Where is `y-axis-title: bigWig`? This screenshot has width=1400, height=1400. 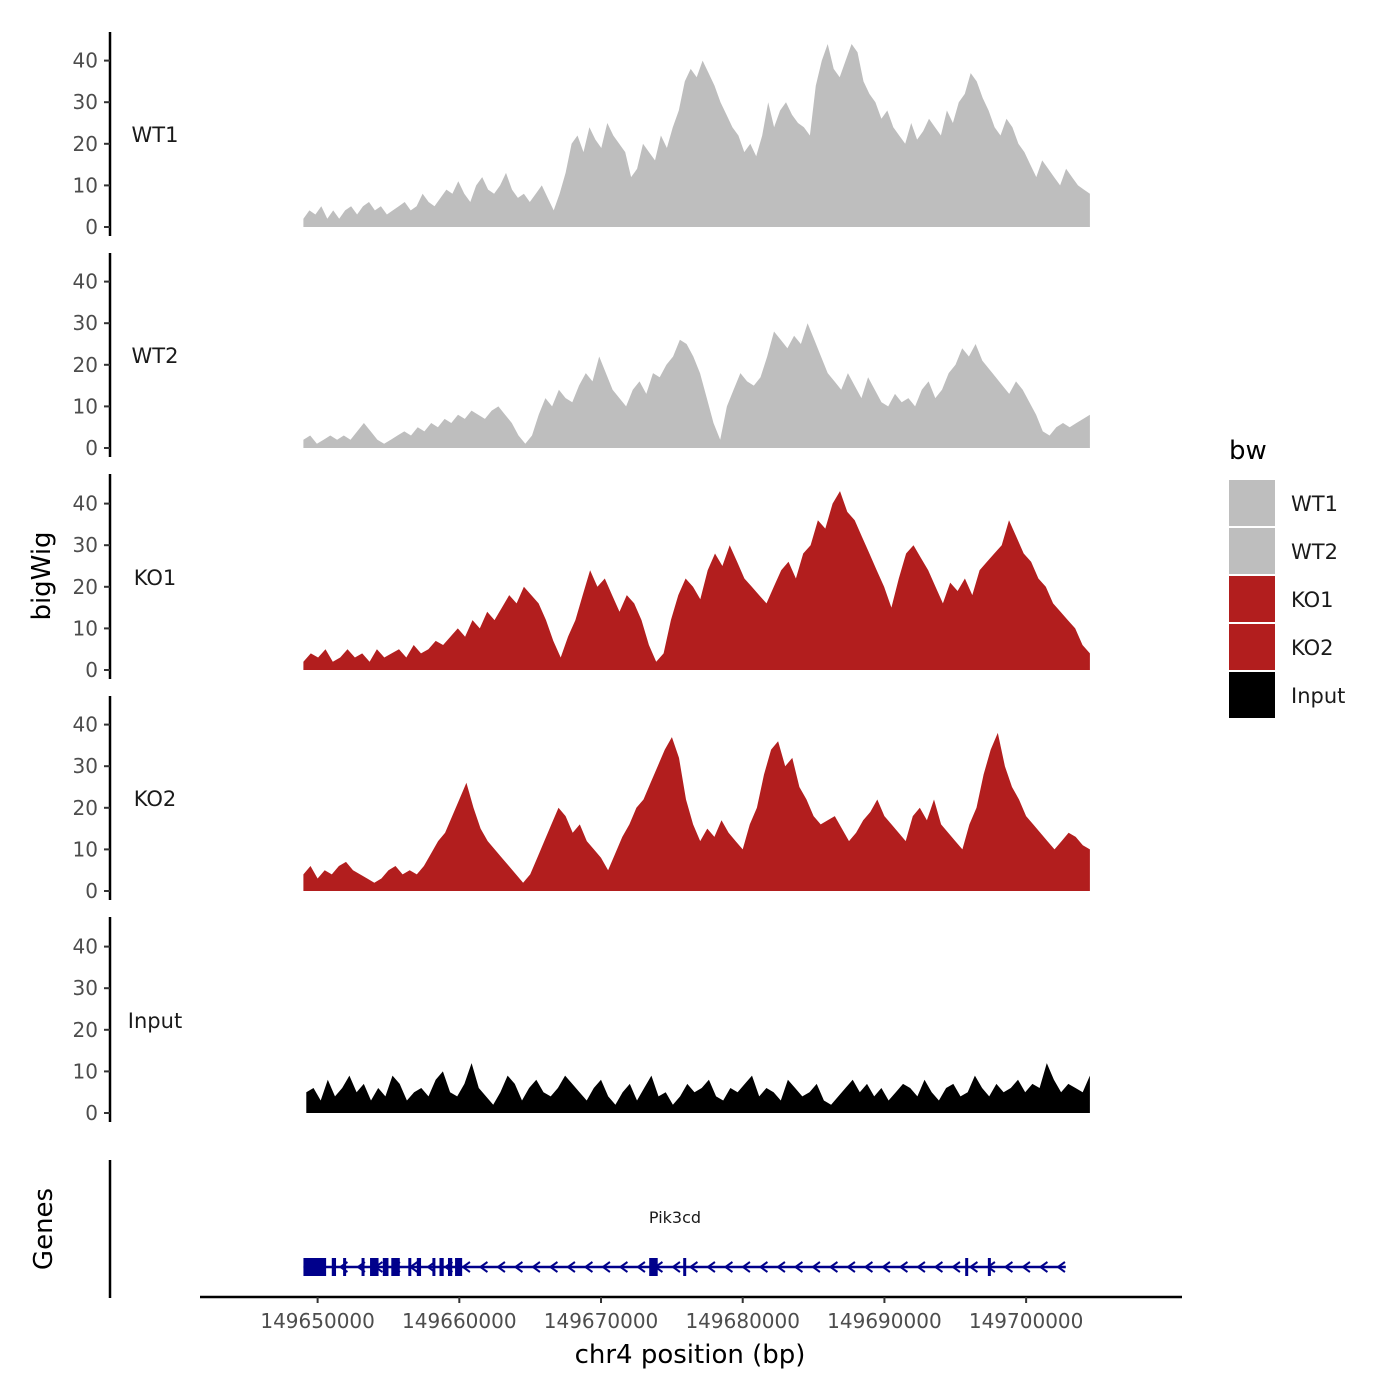
y-axis-title: bigWig is located at coordinates (42, 575).